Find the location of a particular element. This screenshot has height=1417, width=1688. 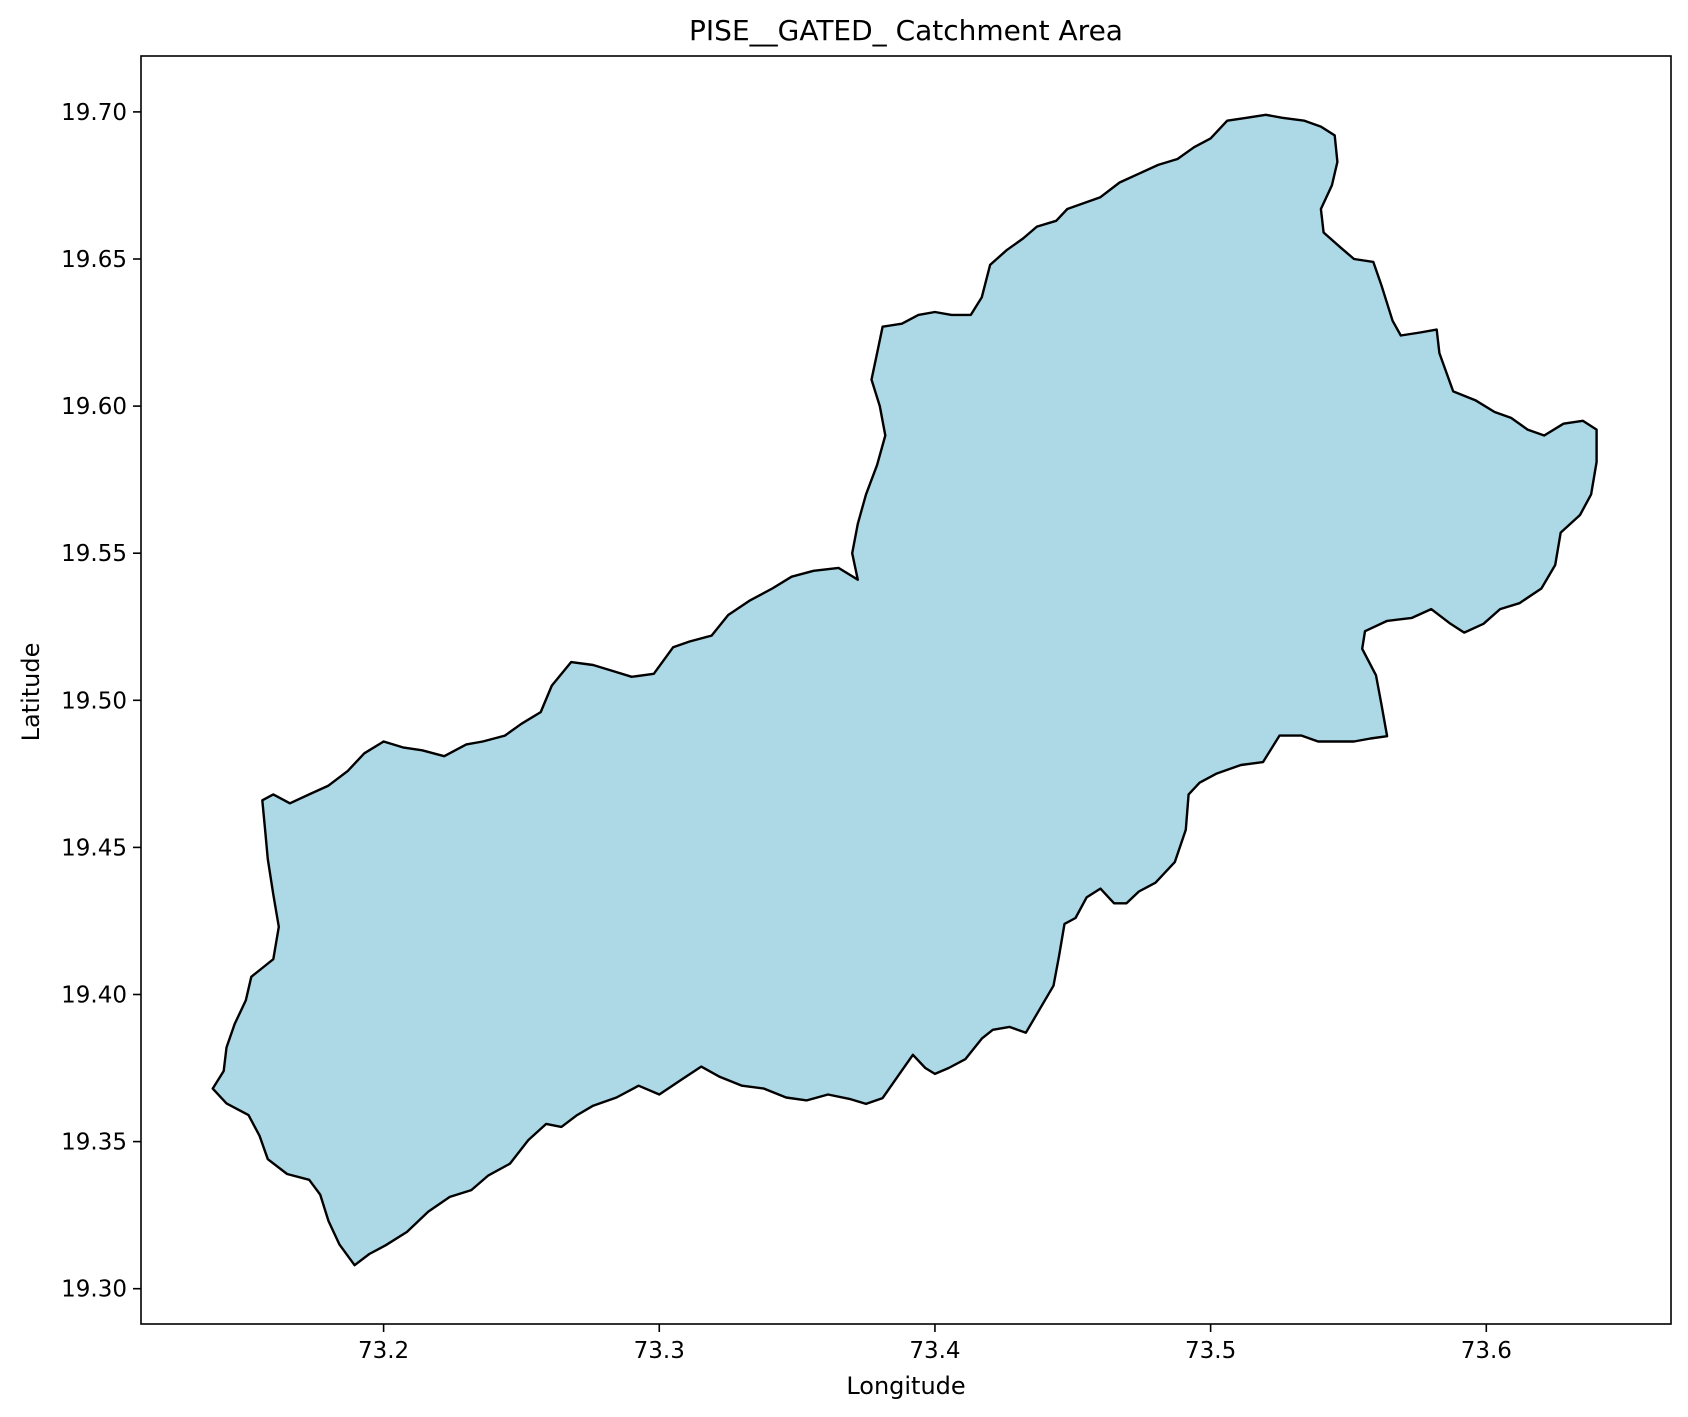

x-tick-label: 73.4 is located at coordinates (934, 1351).